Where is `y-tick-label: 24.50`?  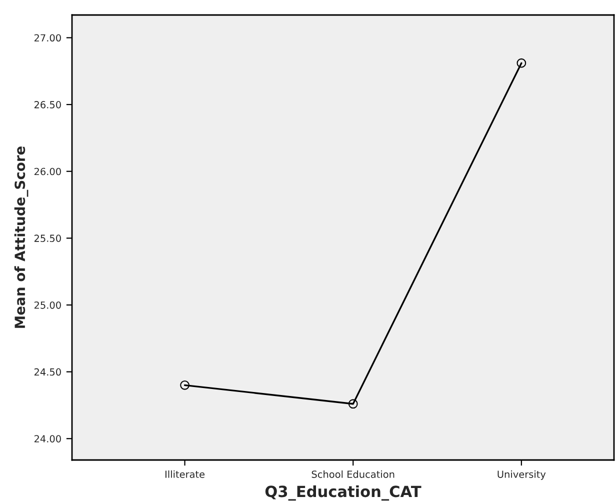
y-tick-label: 24.50 is located at coordinates (47, 372).